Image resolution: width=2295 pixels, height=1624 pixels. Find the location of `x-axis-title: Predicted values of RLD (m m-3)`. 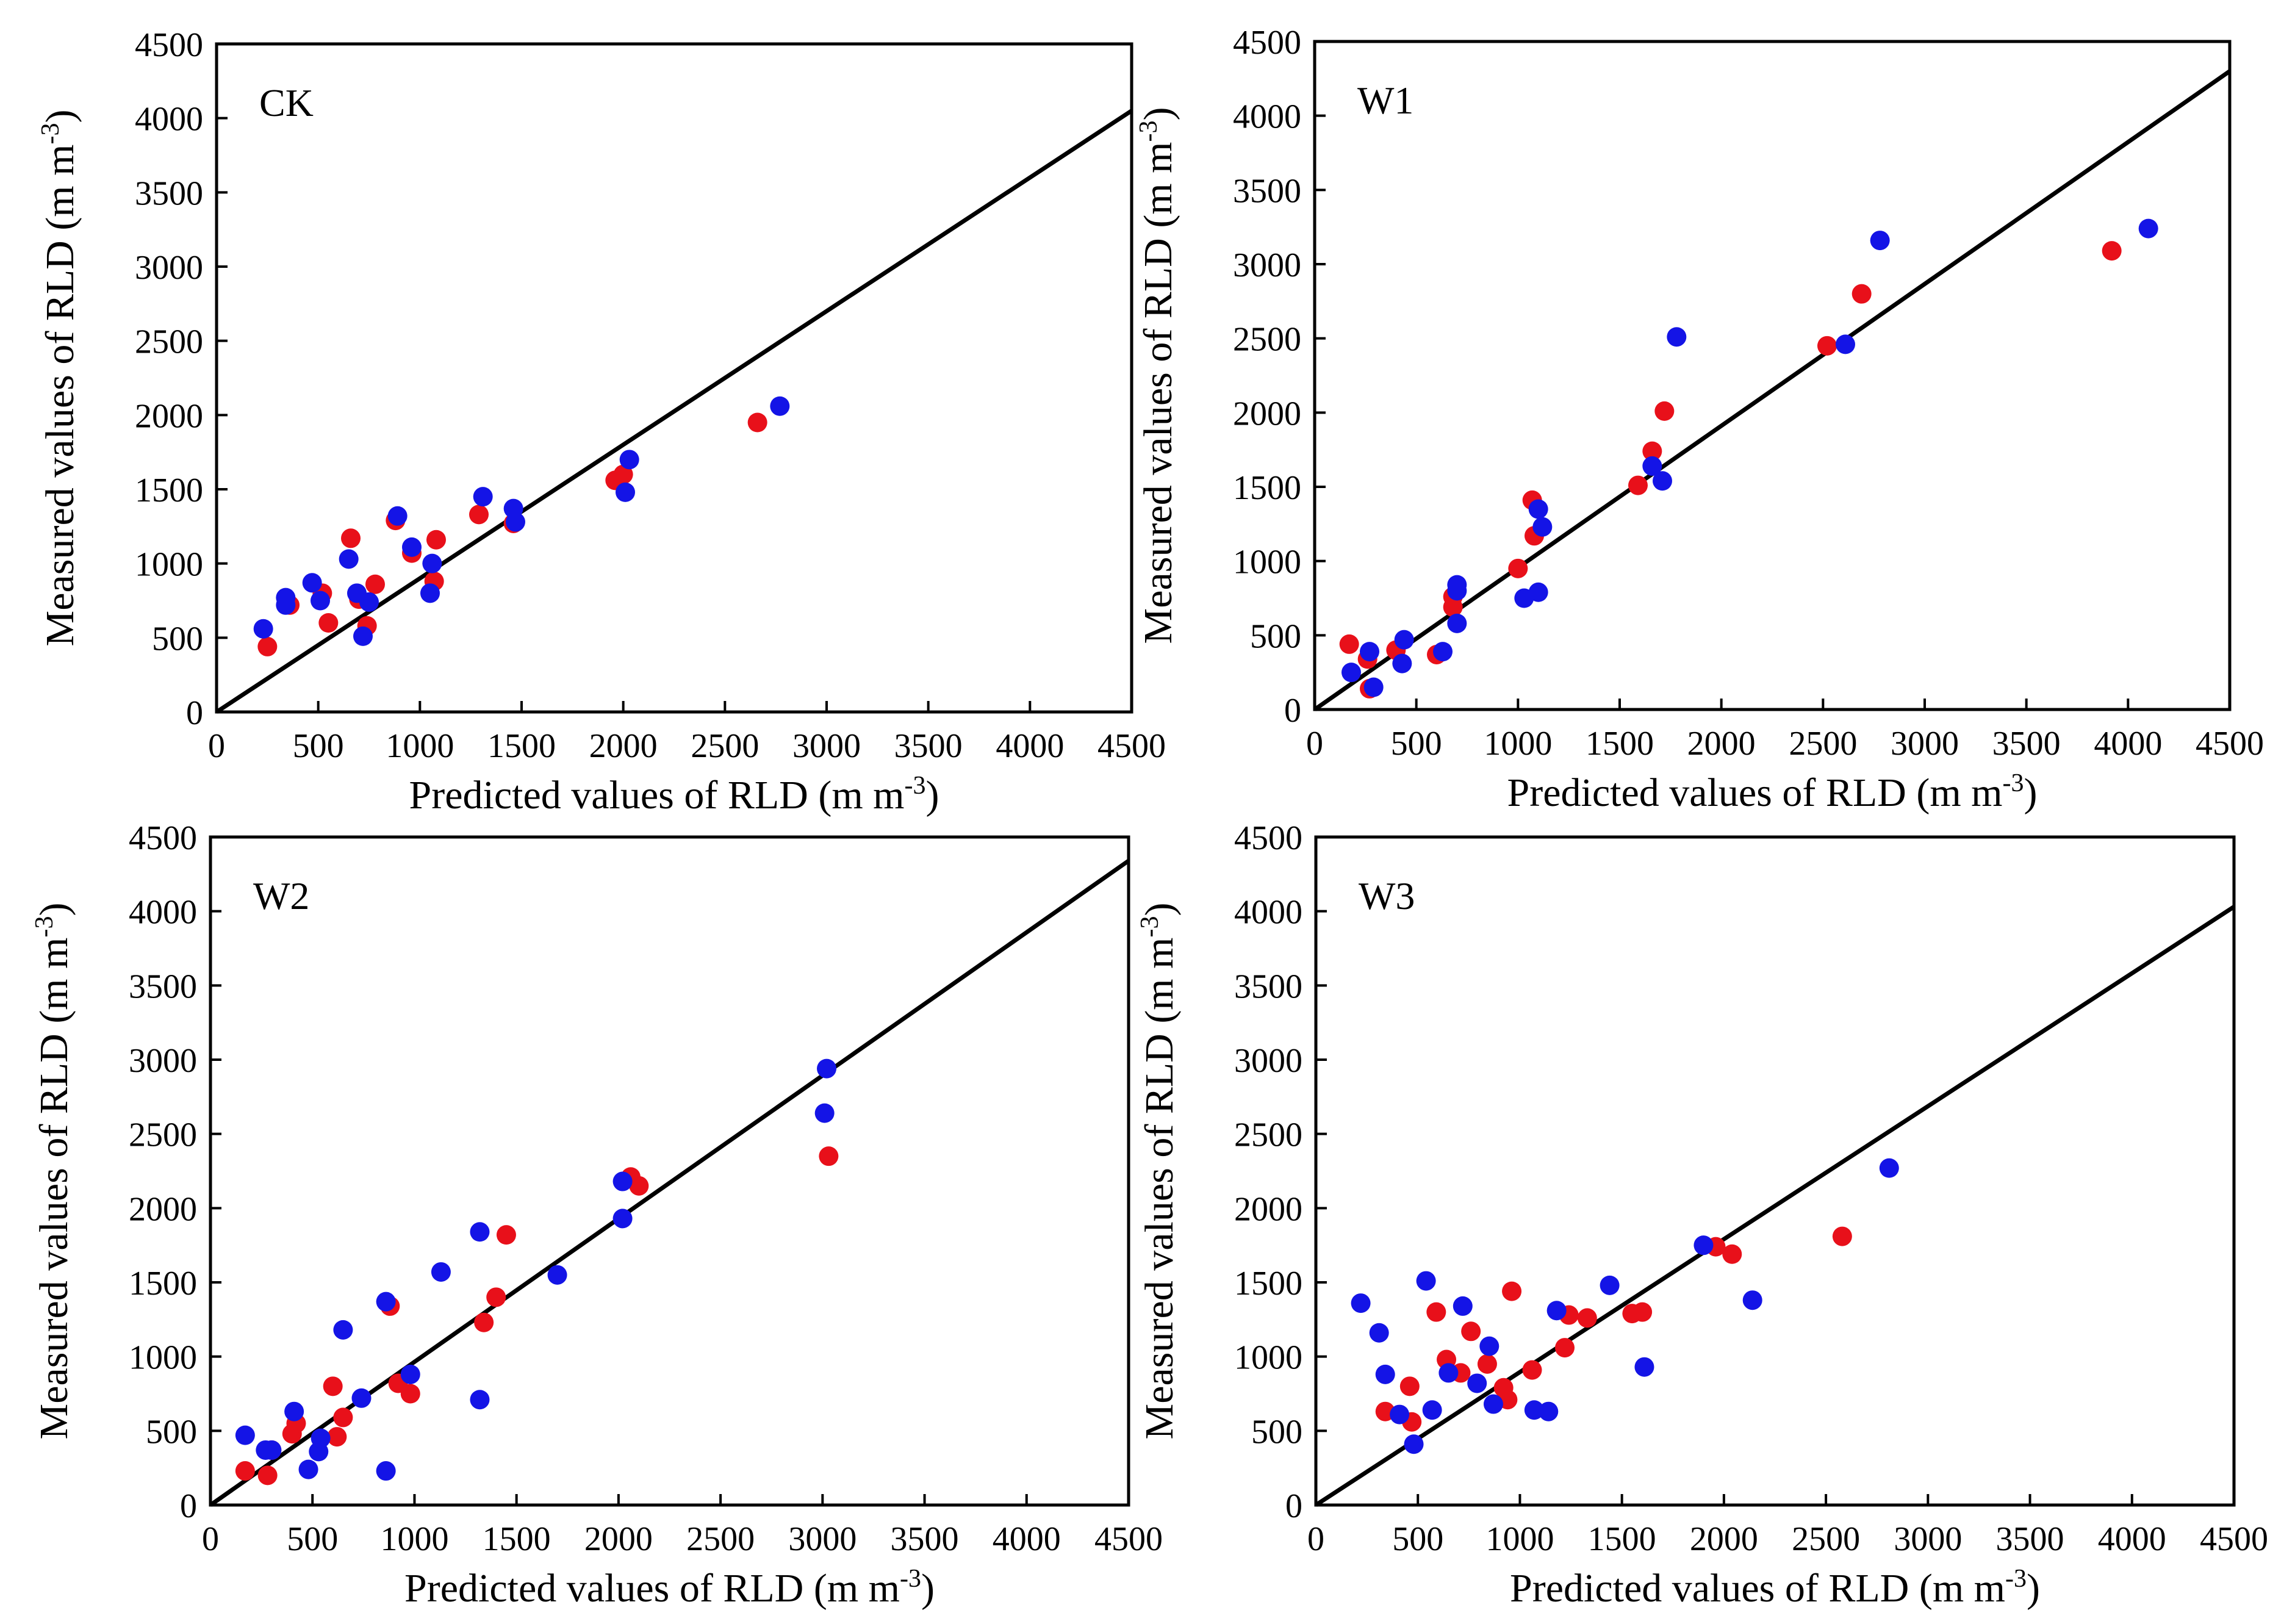

x-axis-title: Predicted values of RLD (m m-3) is located at coordinates (669, 1588).